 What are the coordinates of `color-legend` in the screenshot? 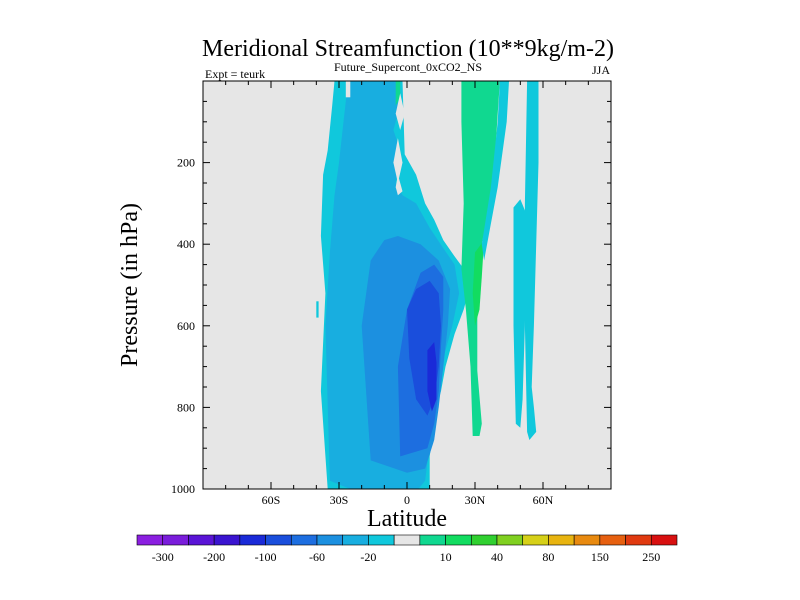 It's located at (407, 540).